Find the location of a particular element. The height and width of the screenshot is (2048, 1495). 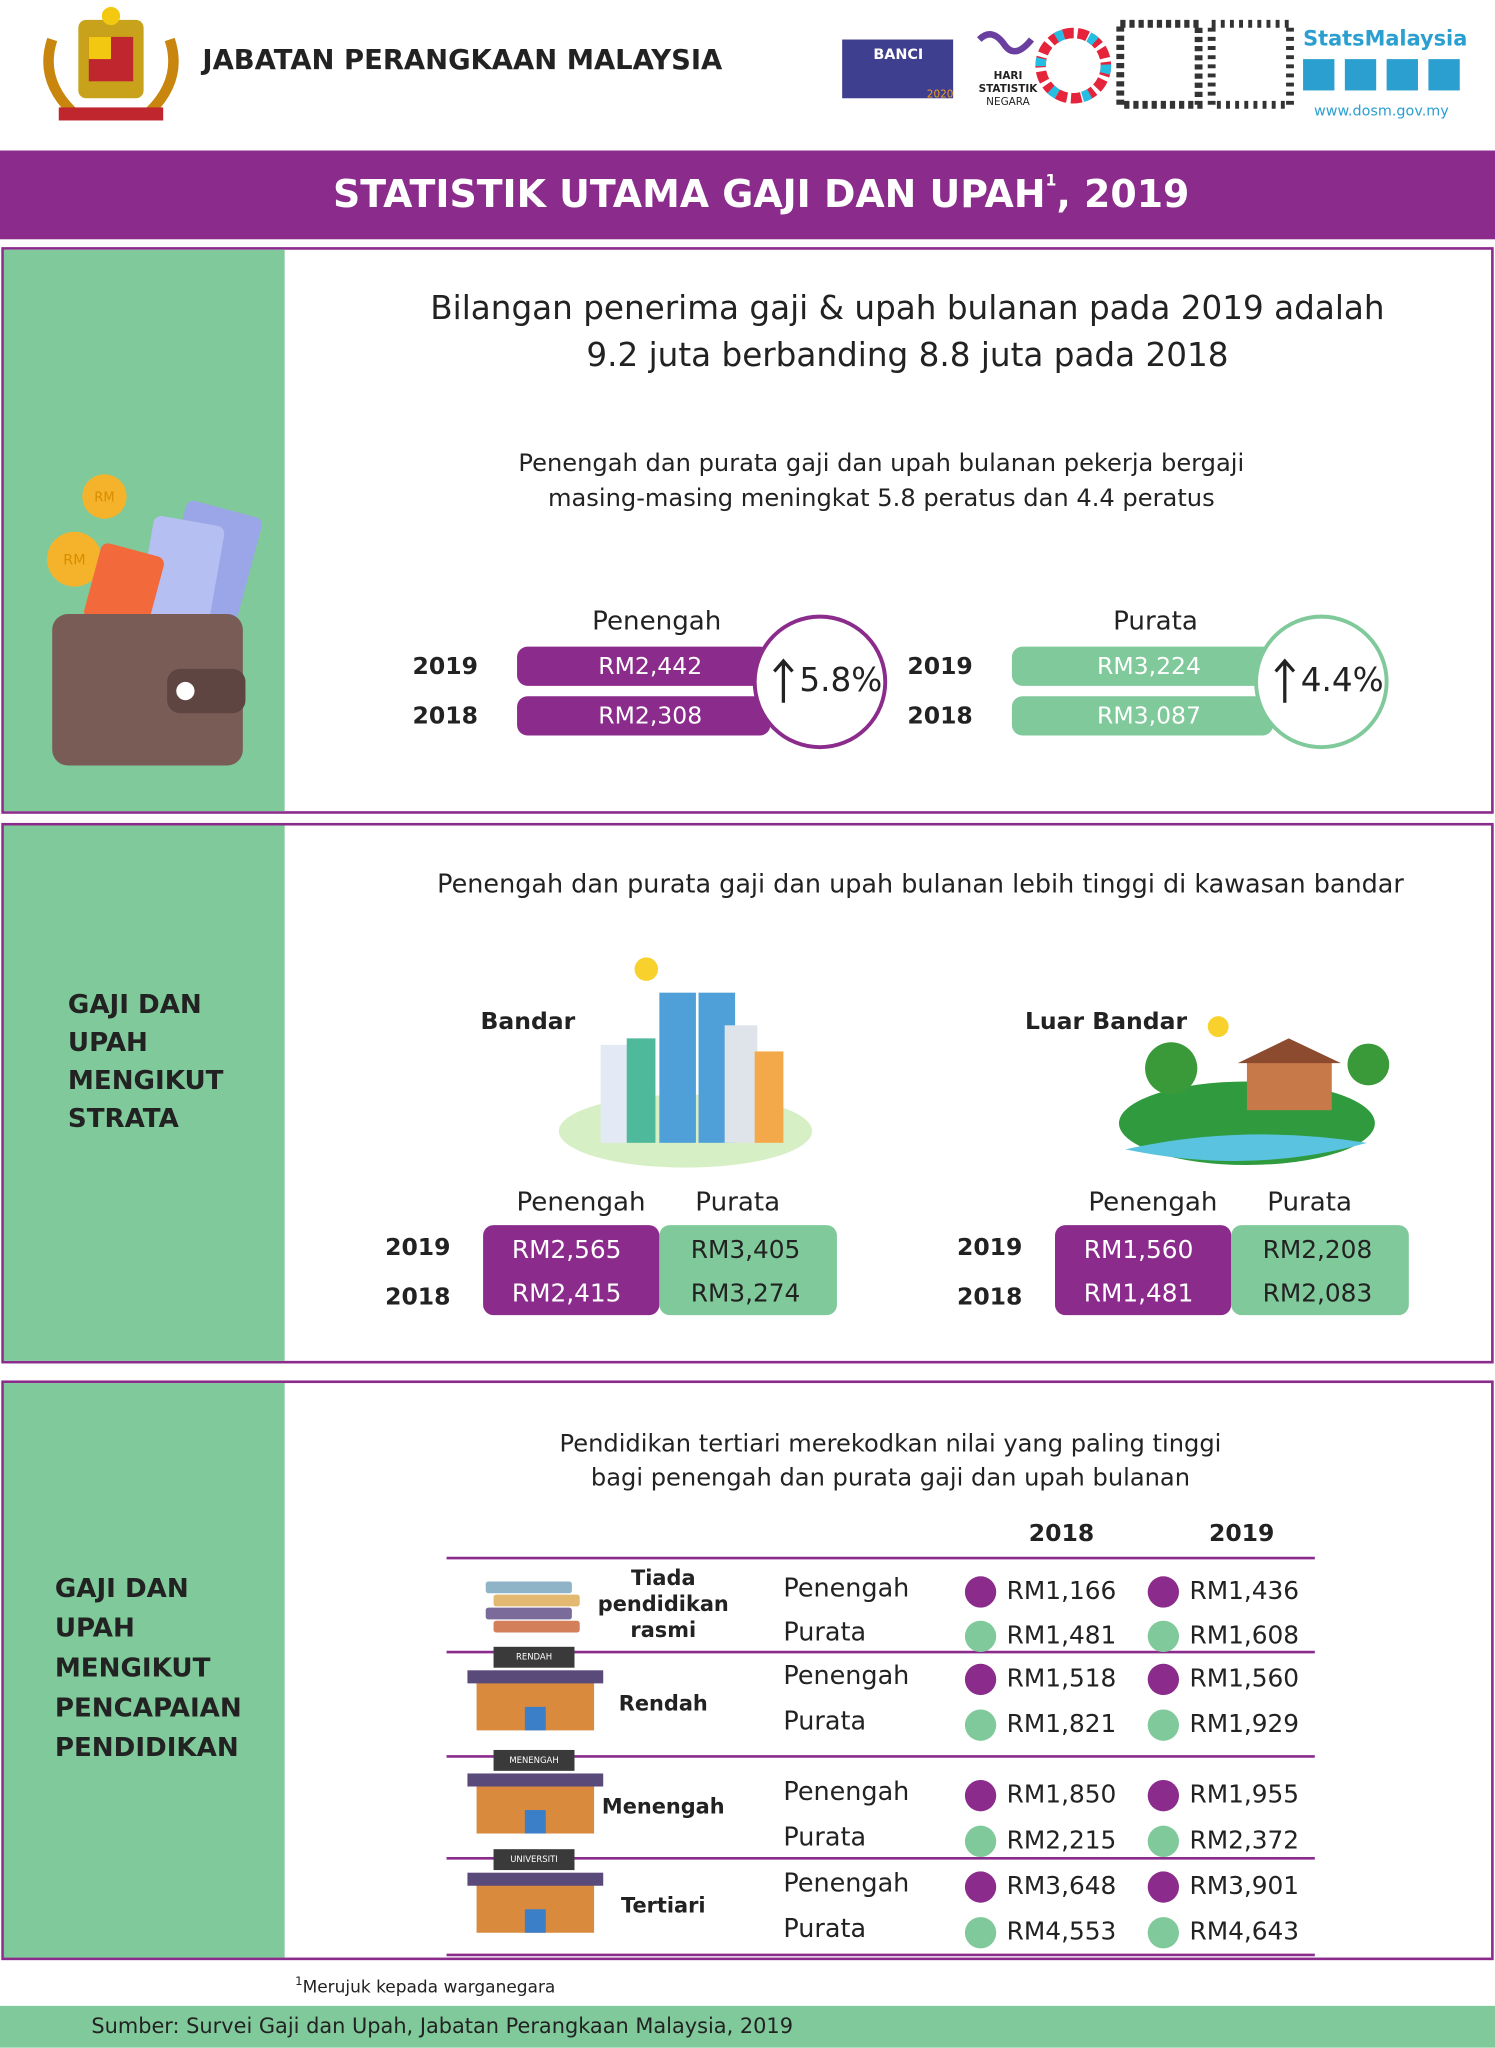

sign-text: UNIVERSITI is located at coordinates (534, 1859).